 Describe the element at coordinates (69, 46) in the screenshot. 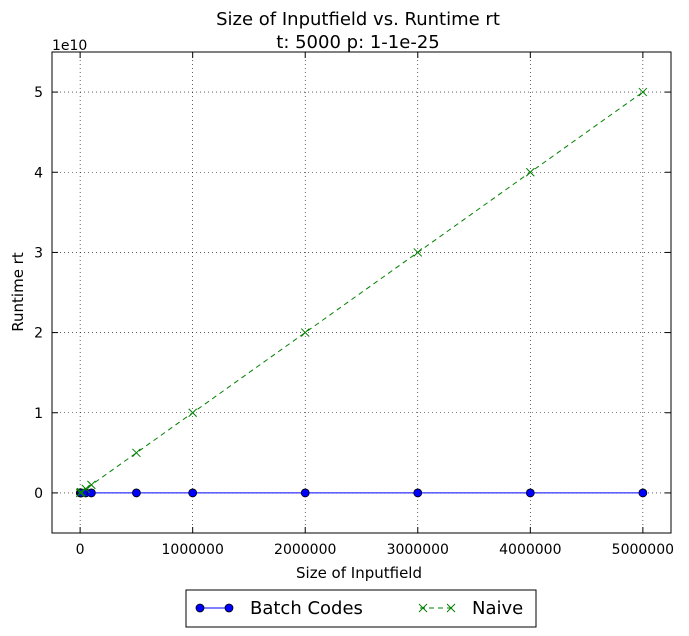

I see `y-offset-label: 1e10` at that location.